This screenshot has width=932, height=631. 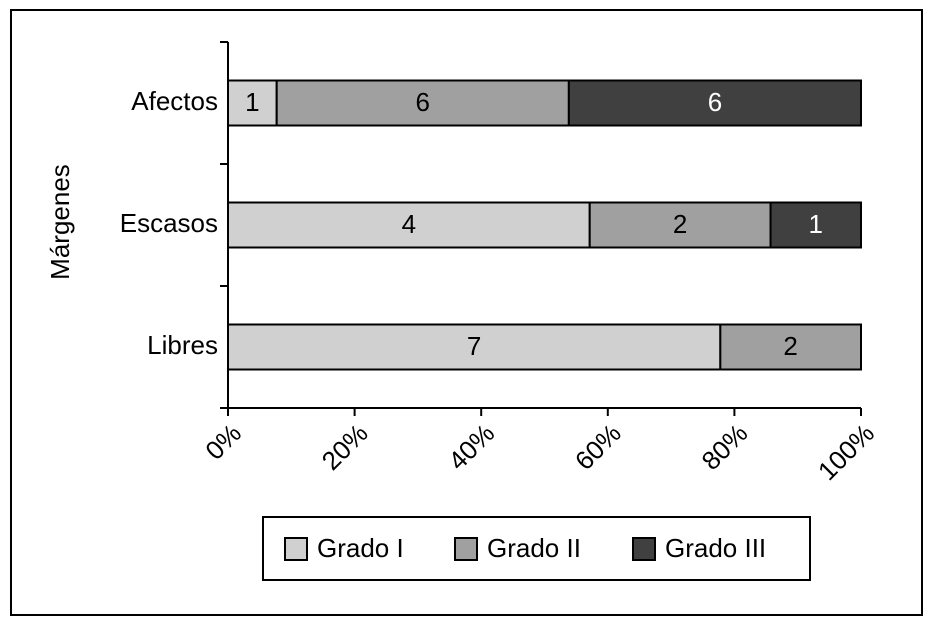 I want to click on legend, so click(x=536, y=548).